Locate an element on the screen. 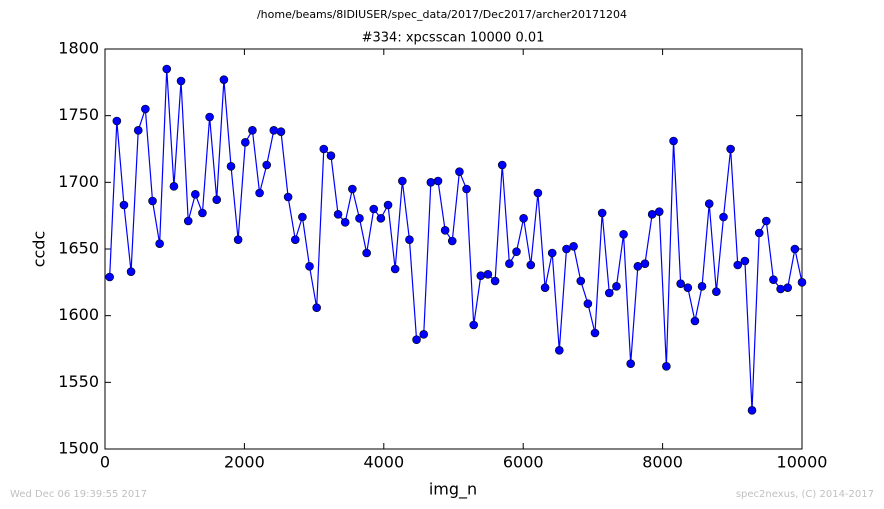 The image size is (884, 509). chart-title: #334: xpcsscan 10000 0.01 is located at coordinates (453, 38).